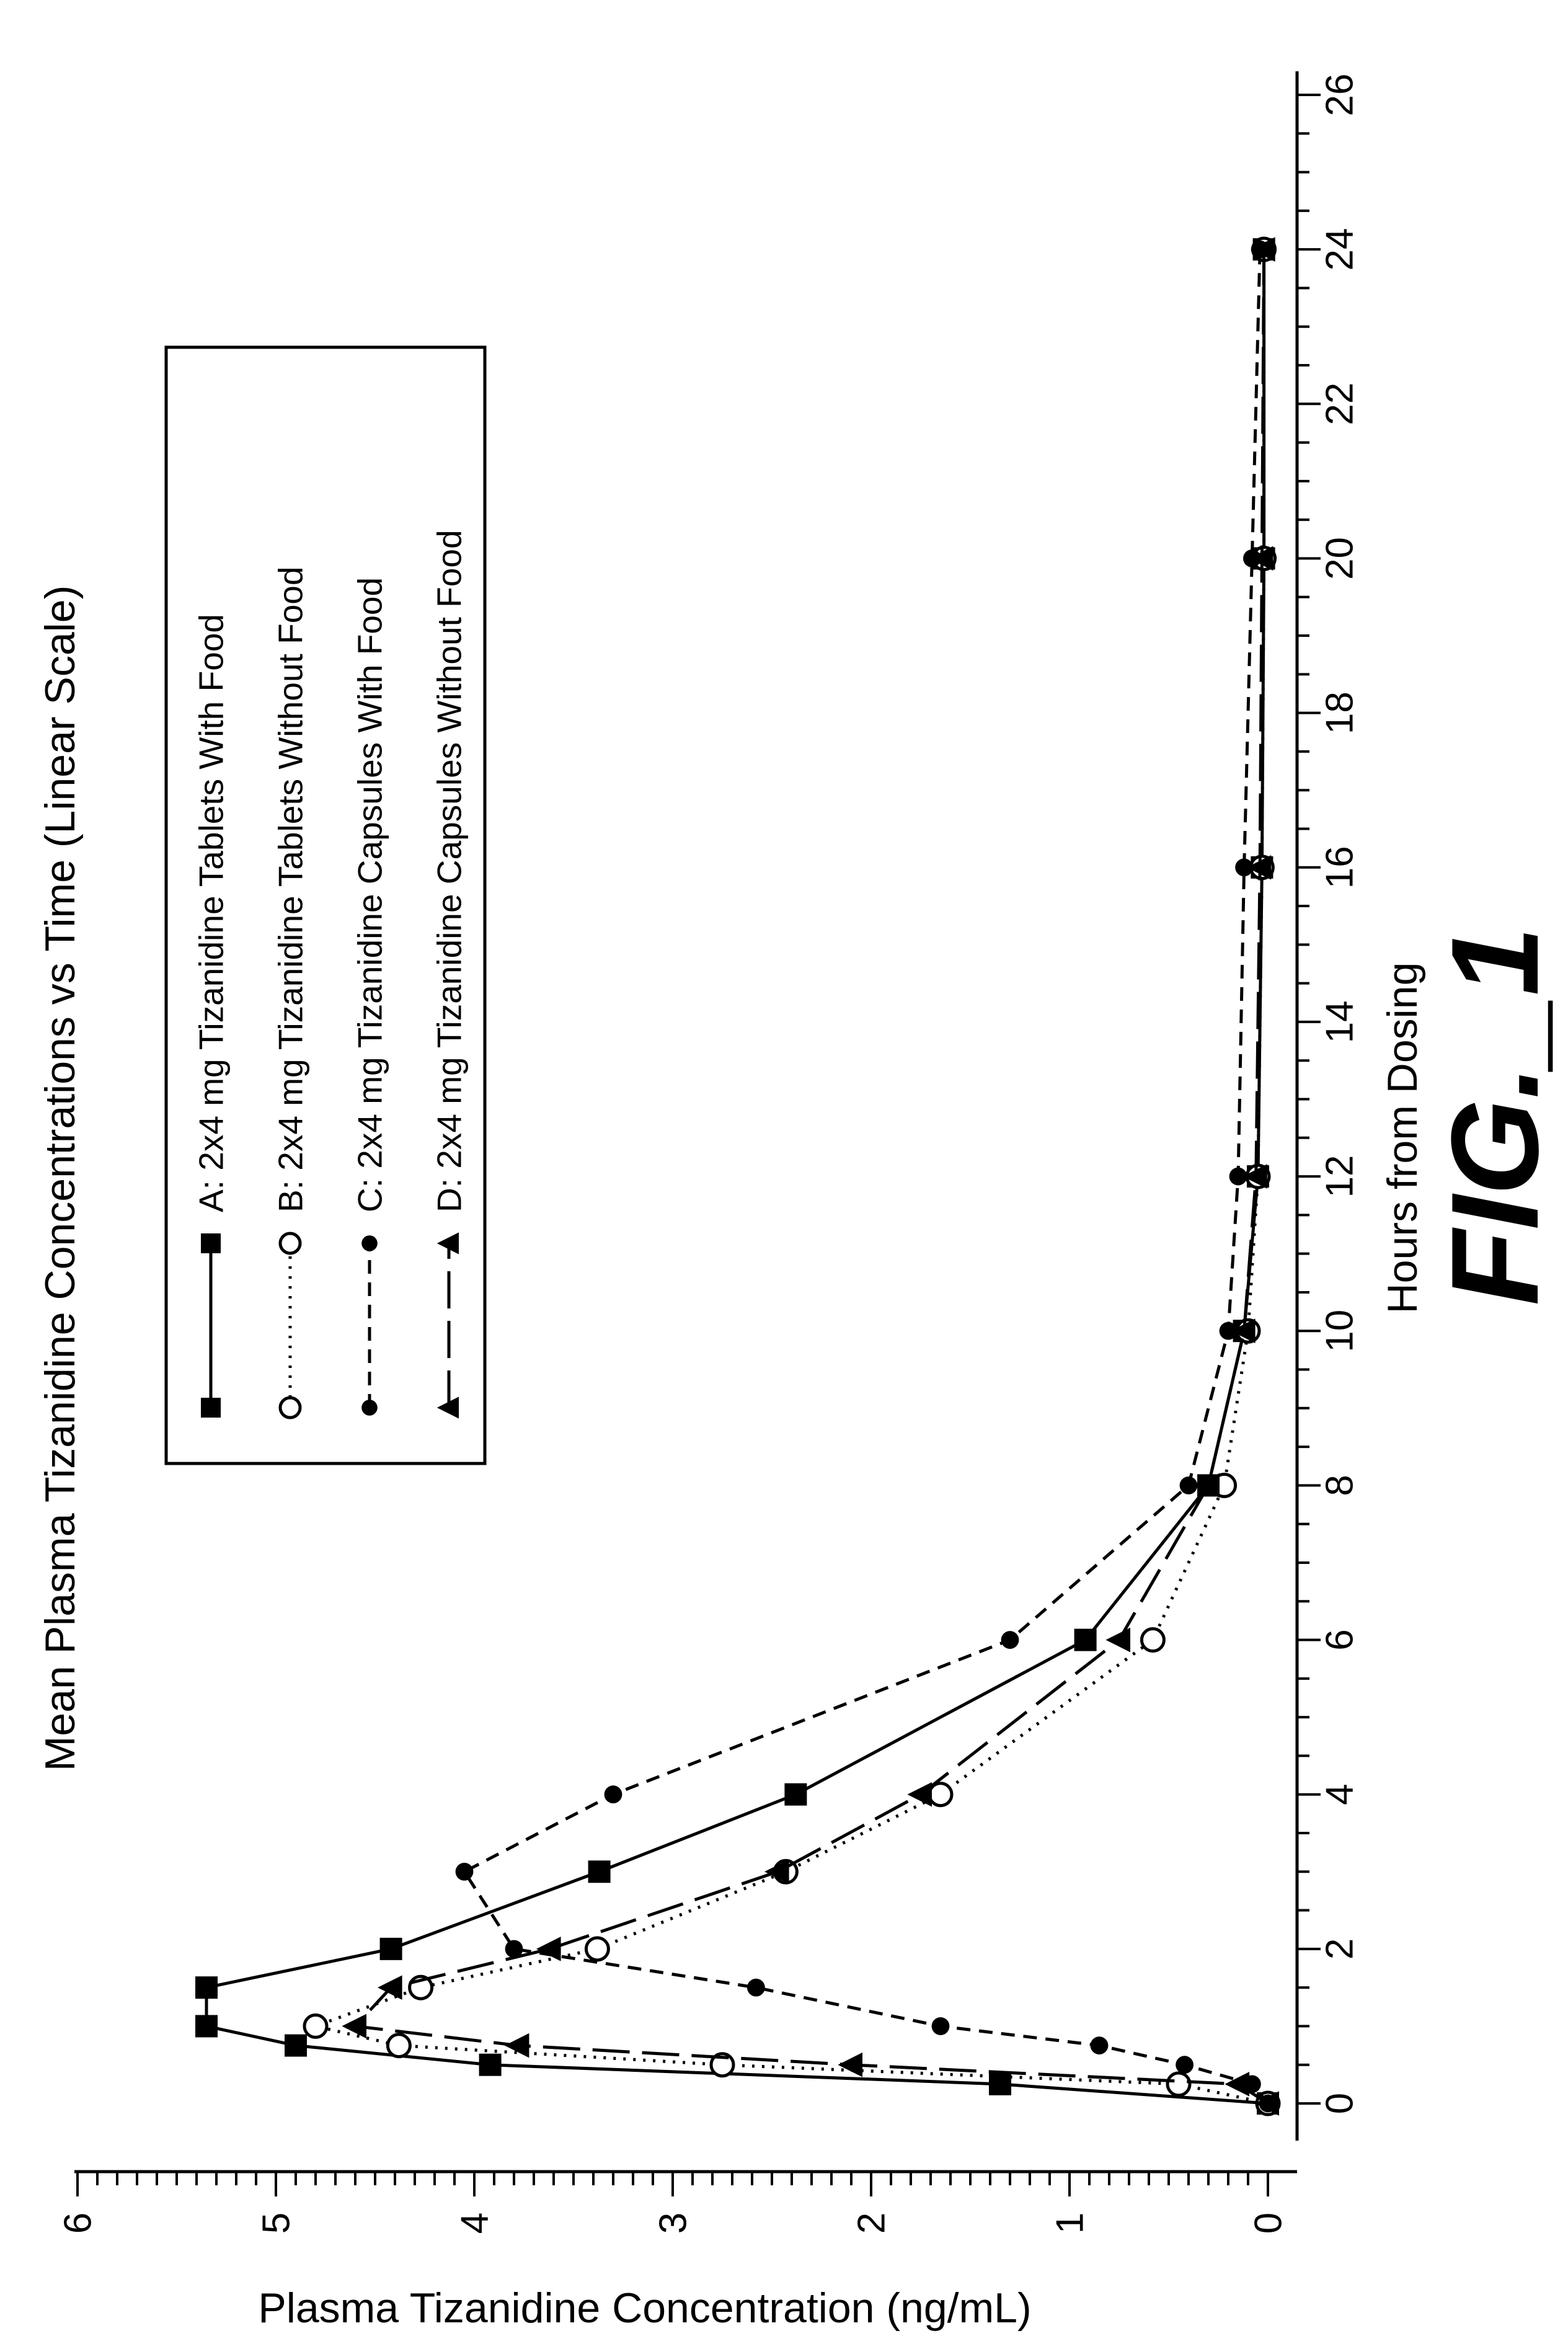  I want to click on x-tick-label: 20, so click(1340, 559).